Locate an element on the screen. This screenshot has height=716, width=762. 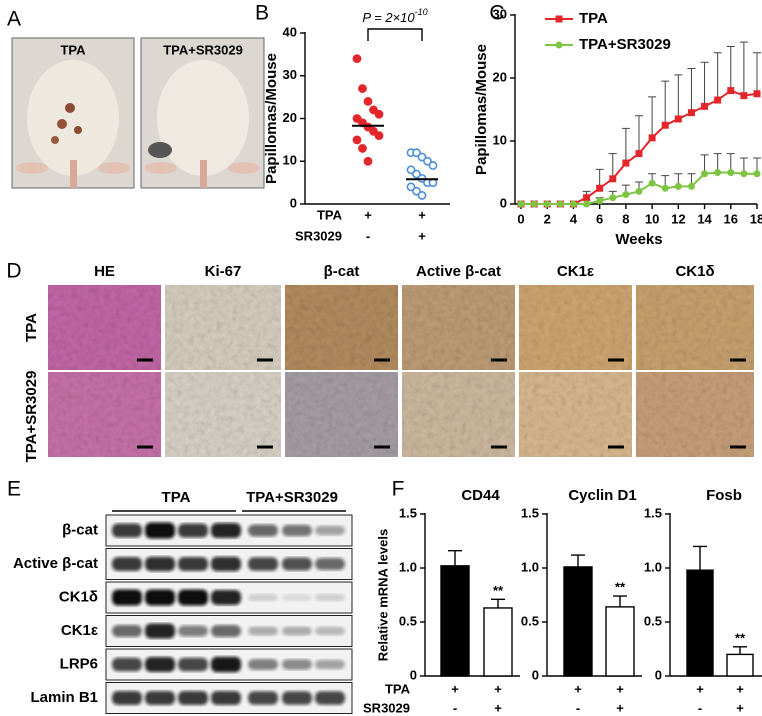
photo-label: TPA is located at coordinates (73, 49).